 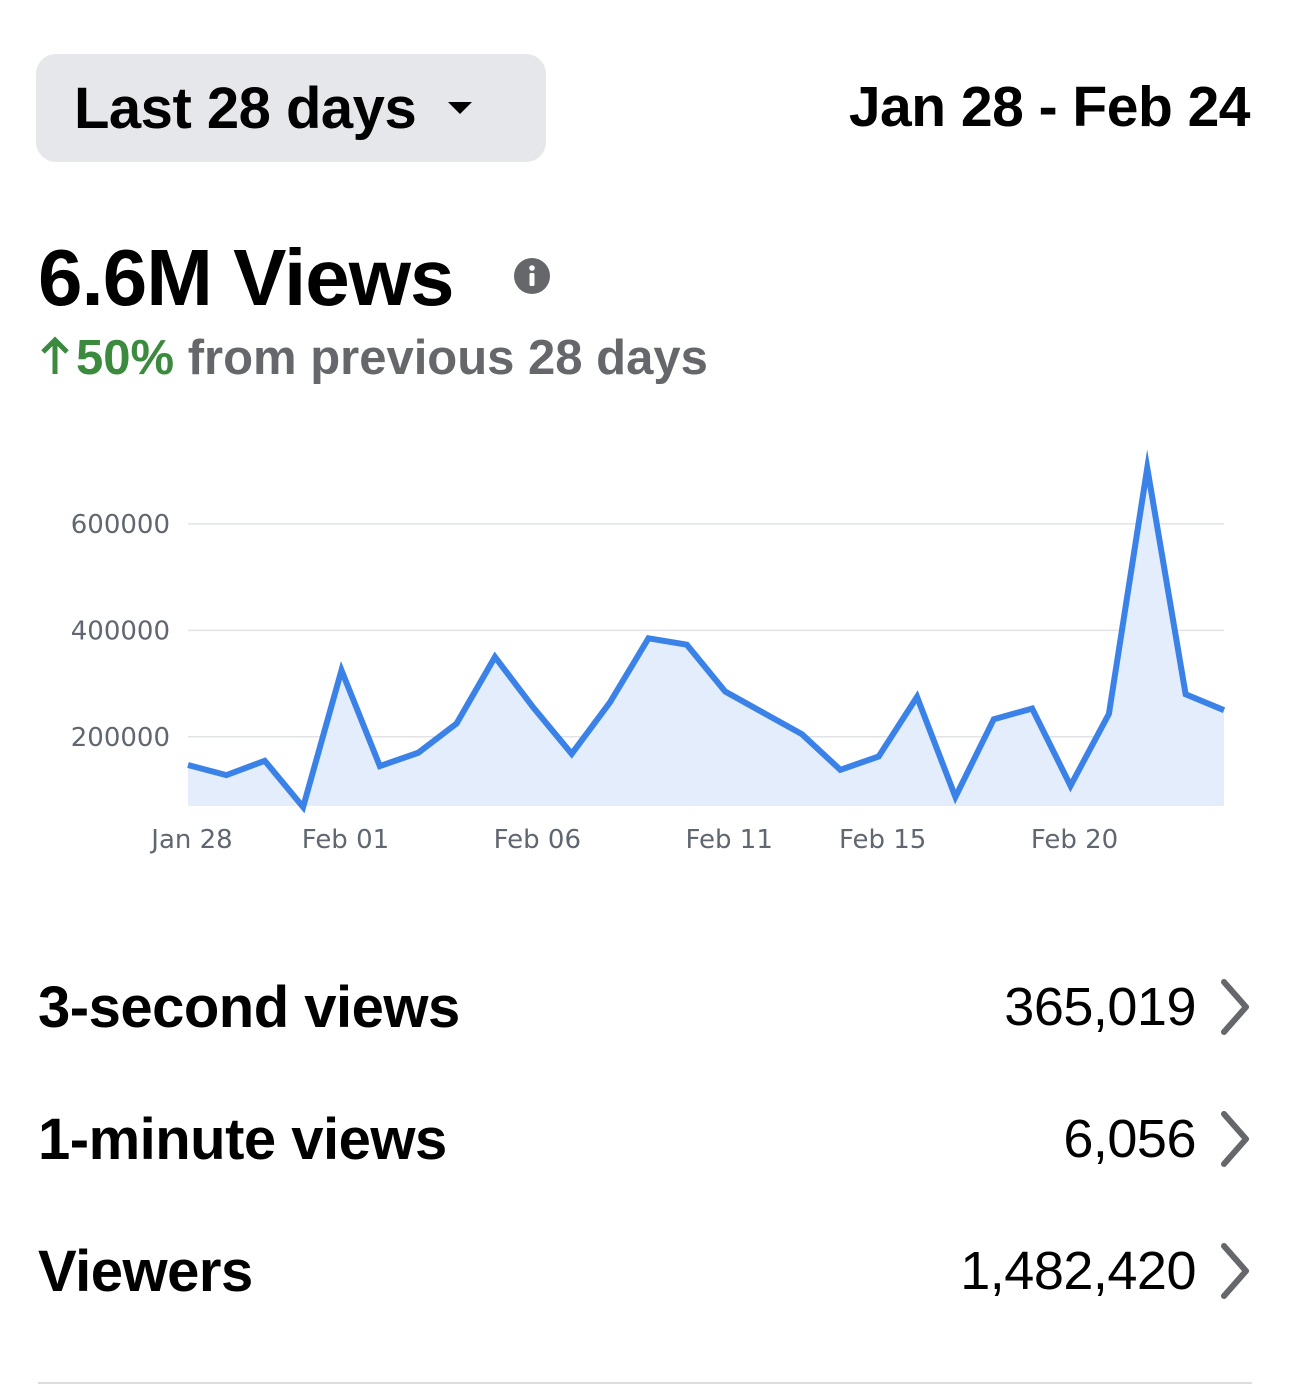 I want to click on date-range-dropdown: Last 28 days, so click(x=291, y=108).